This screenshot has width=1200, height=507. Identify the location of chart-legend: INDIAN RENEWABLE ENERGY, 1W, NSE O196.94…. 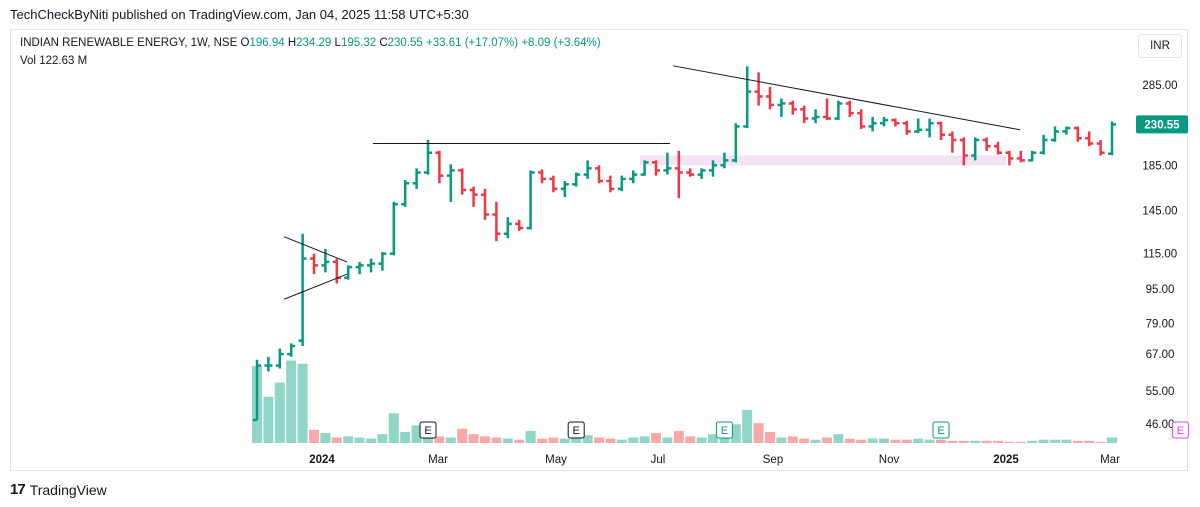
(310, 43).